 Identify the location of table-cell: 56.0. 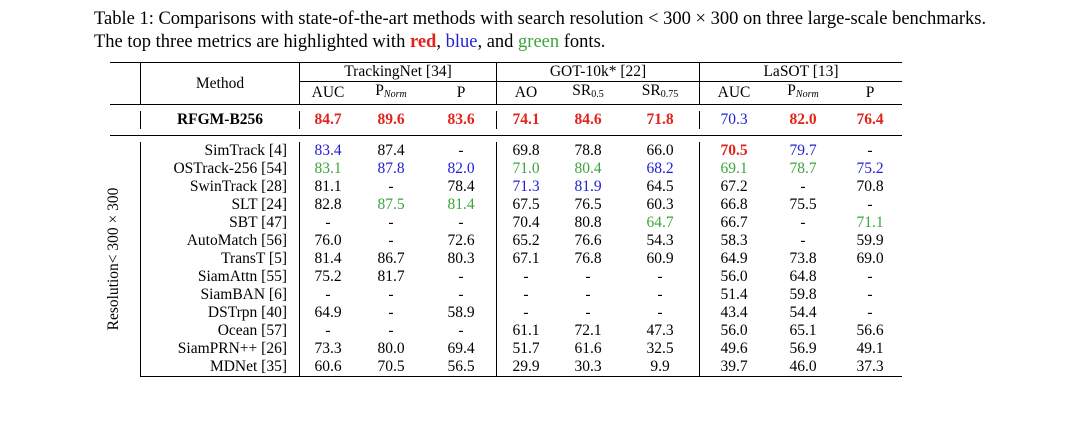
(734, 276).